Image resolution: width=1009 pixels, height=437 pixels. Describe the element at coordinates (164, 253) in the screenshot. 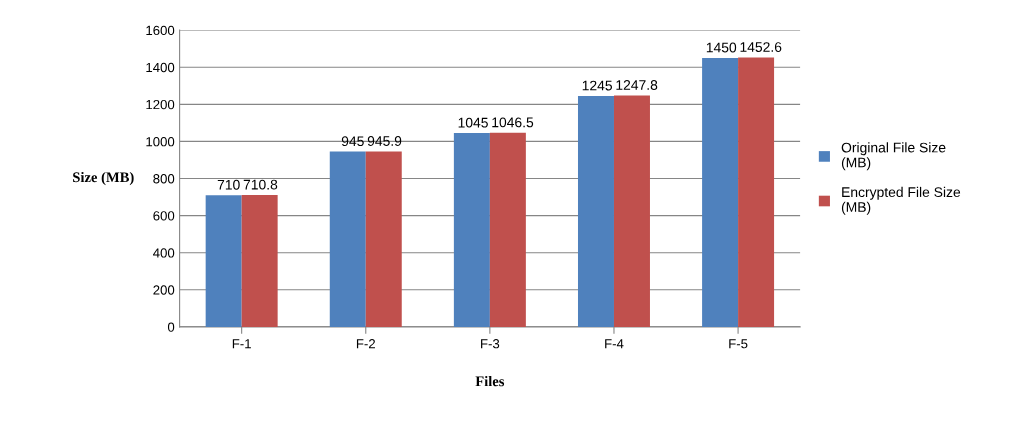

I see `y-tick-label: 400` at that location.